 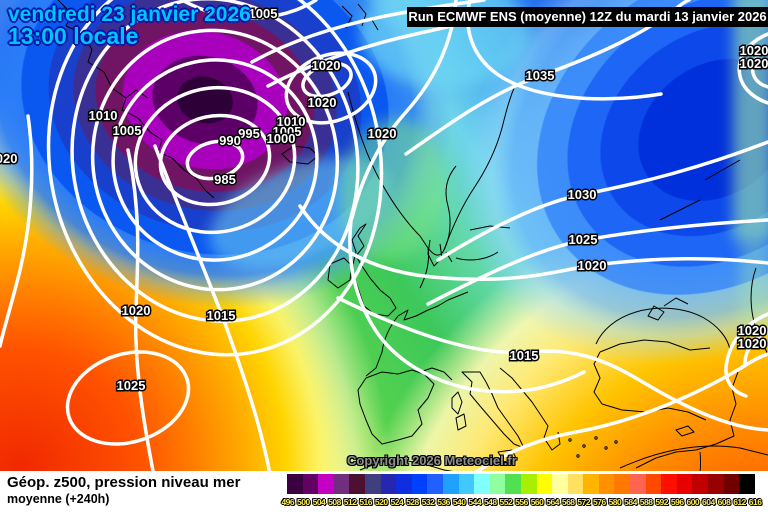 I want to click on isobar-label: 995, so click(x=249, y=133).